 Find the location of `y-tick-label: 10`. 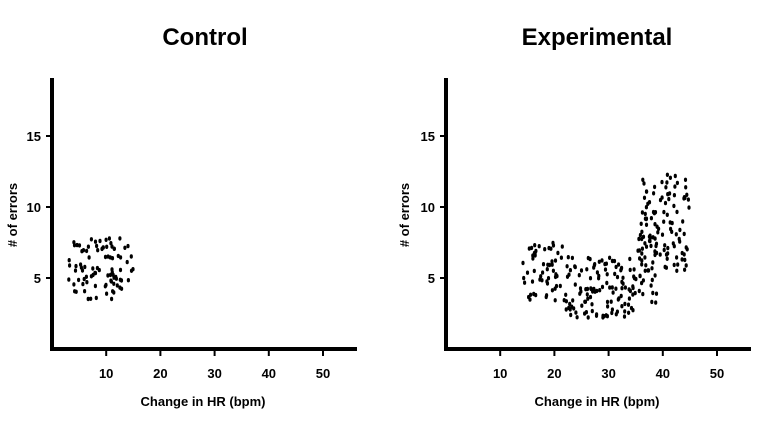

y-tick-label: 10 is located at coordinates (34, 207).